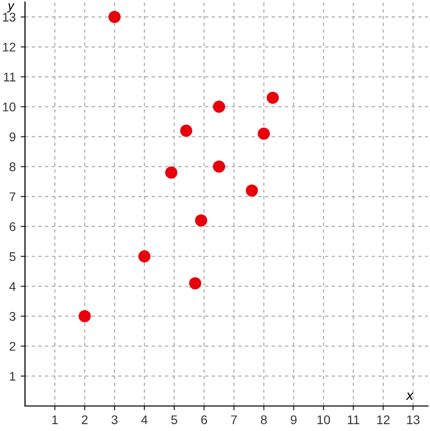 The width and height of the screenshot is (430, 431). What do you see at coordinates (12, 286) in the screenshot?
I see `y-tick-label: 4` at bounding box center [12, 286].